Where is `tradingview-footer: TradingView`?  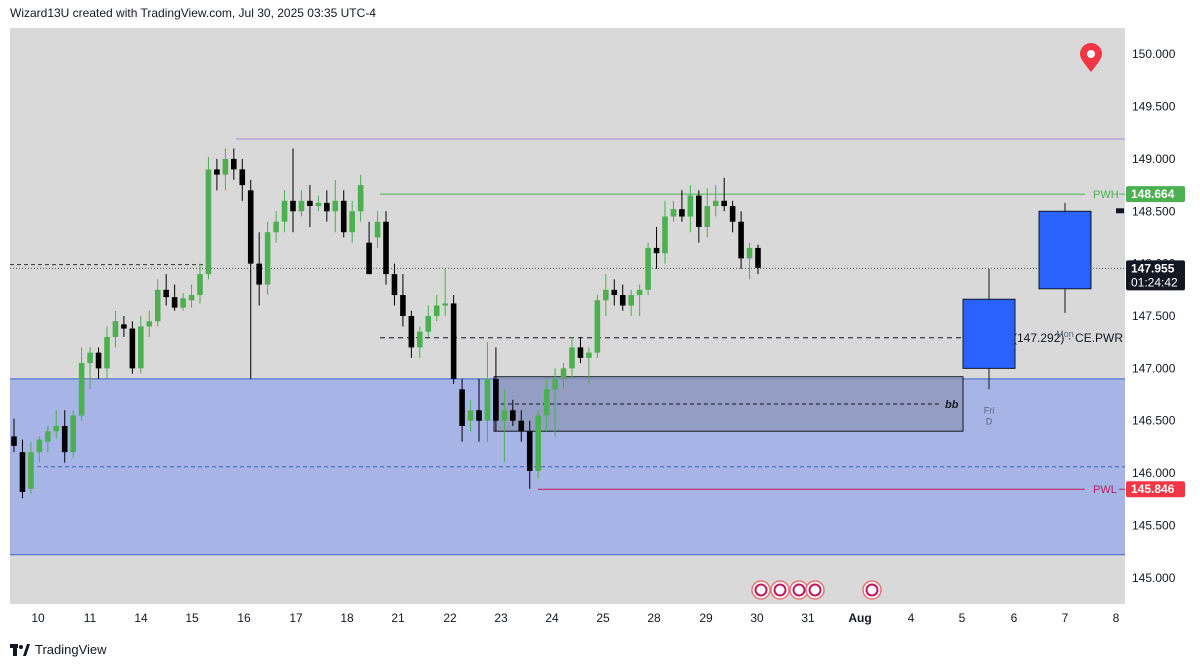
tradingview-footer: TradingView is located at coordinates (58, 649).